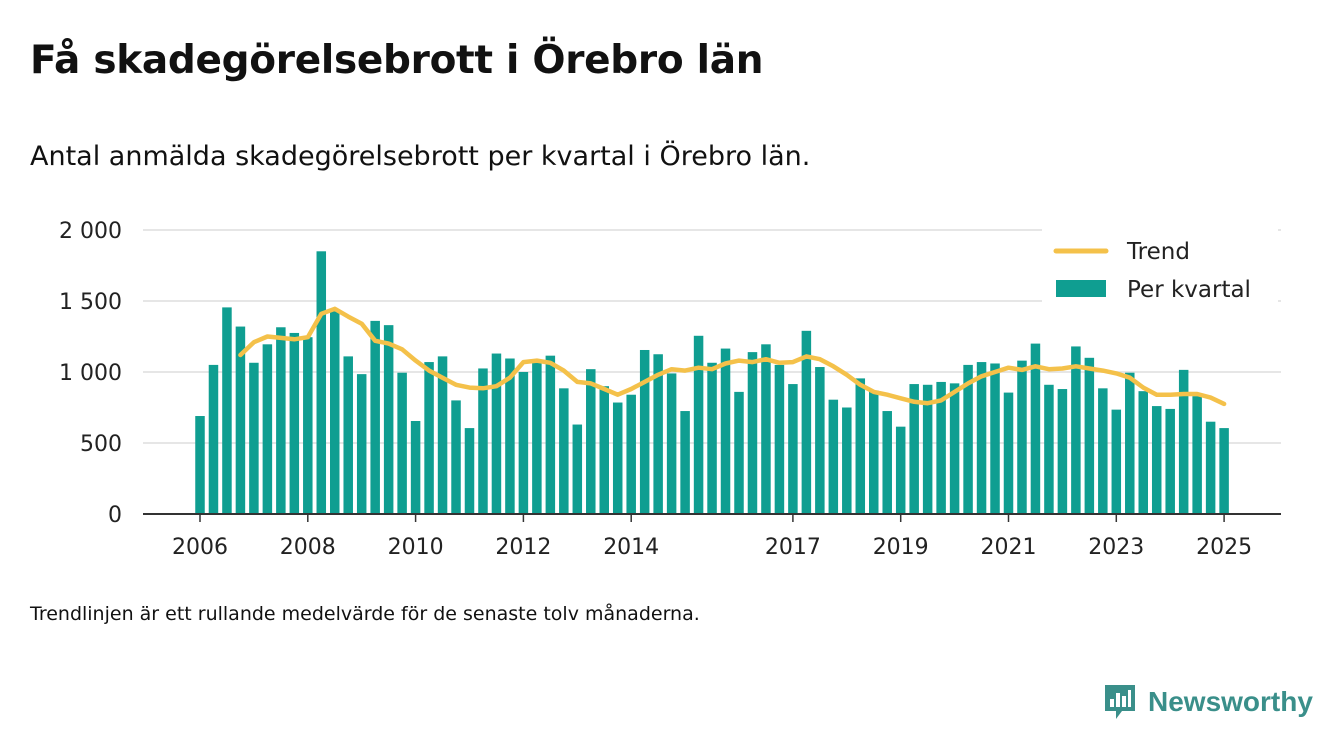  I want to click on x-tick-label: 2010, so click(416, 547).